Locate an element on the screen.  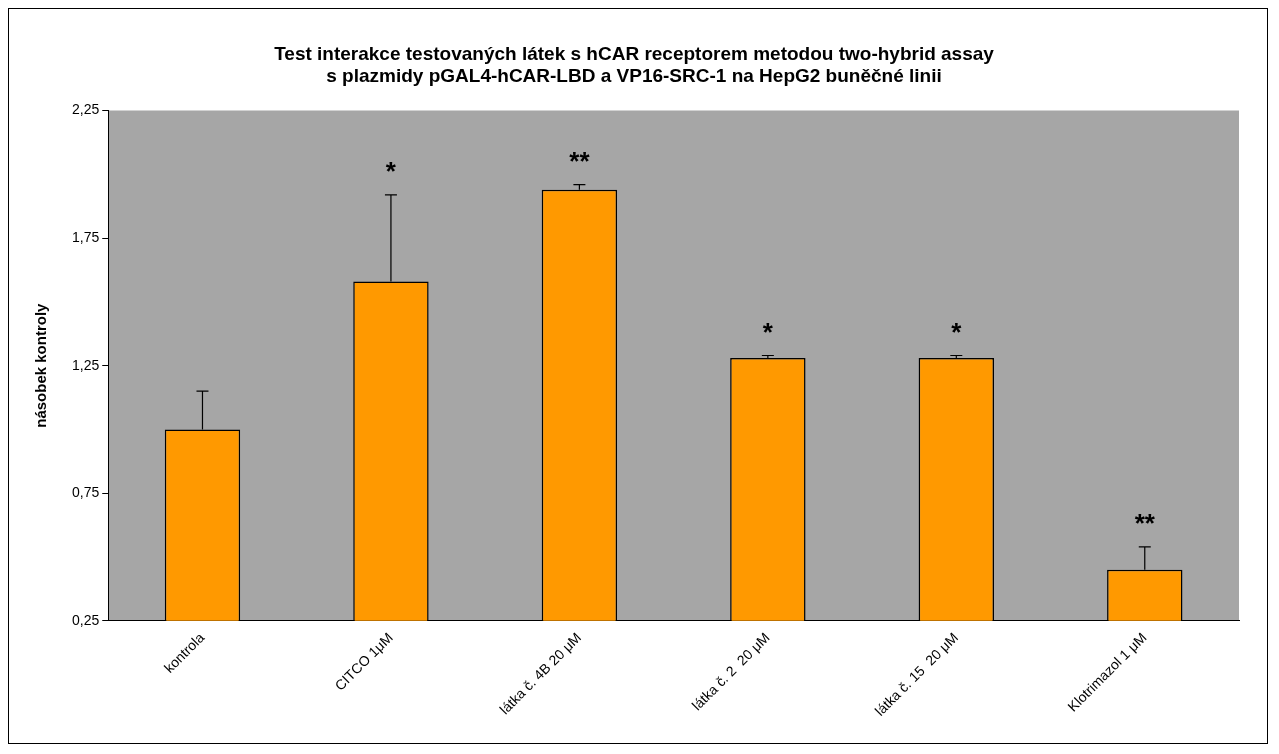
y-tick-label: 0,75 is located at coordinates (86, 492).